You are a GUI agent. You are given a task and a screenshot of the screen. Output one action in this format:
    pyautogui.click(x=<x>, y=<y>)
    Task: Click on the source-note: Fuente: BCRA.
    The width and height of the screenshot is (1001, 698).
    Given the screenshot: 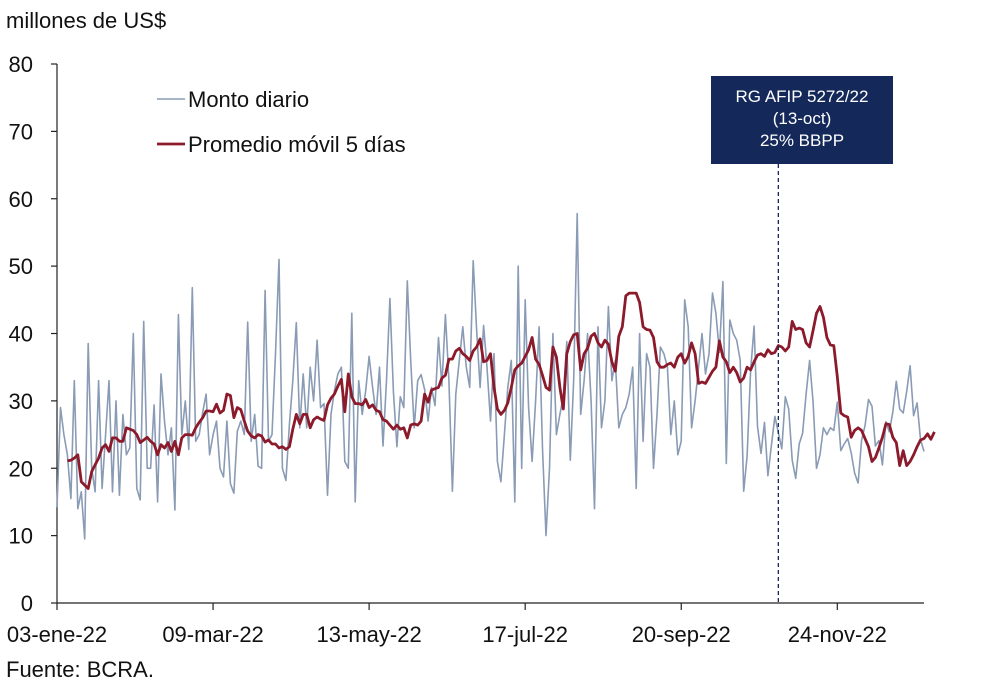 What is the action you would take?
    pyautogui.click(x=80, y=669)
    